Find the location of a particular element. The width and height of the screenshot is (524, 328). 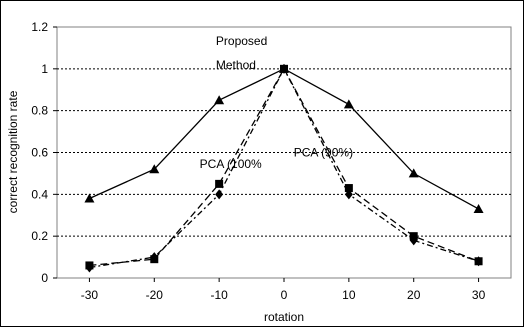

annotation-label: Proposed is located at coordinates (241, 41).